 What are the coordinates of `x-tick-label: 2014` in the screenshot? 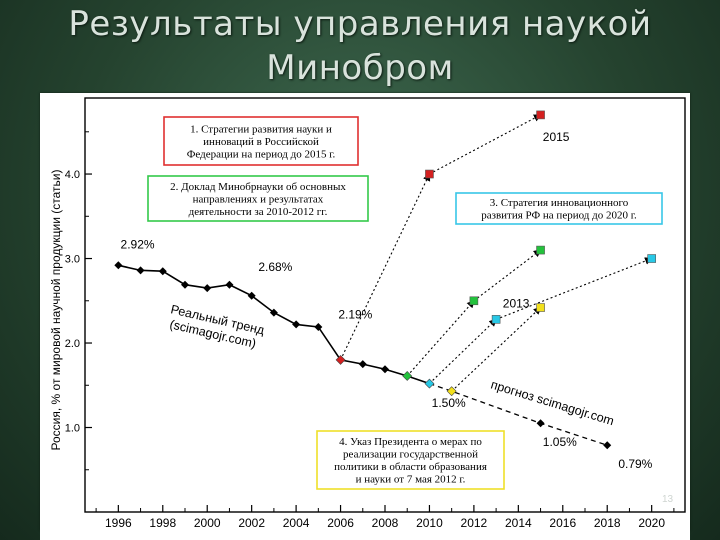 It's located at (518, 523).